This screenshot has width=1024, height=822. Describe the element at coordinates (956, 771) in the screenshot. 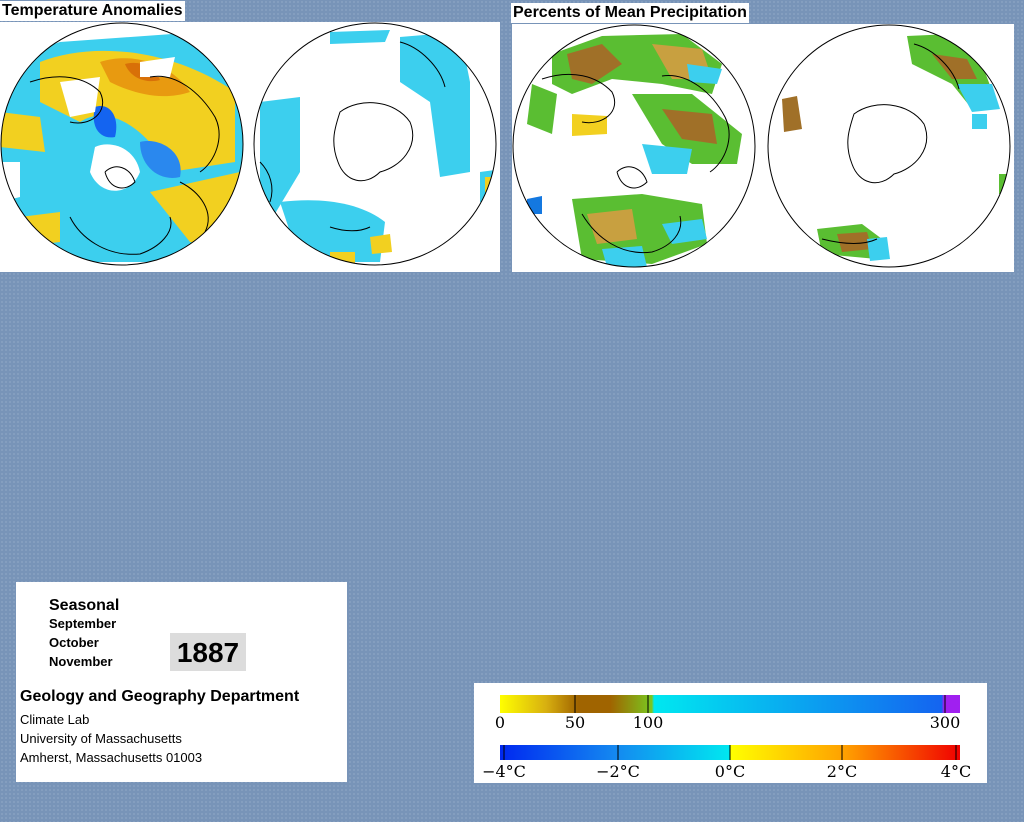

I see `temp-tick-4: 4°C` at that location.